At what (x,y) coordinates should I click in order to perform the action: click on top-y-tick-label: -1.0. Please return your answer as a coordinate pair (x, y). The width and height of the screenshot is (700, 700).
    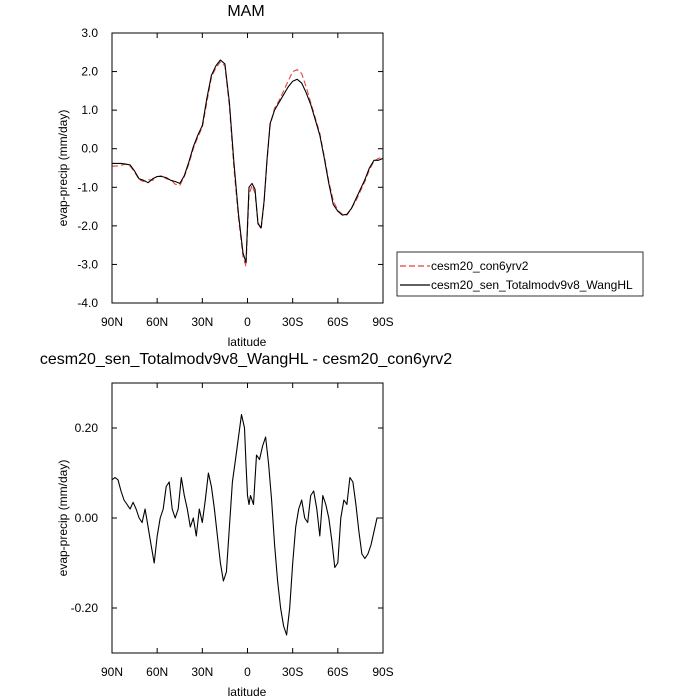
    Looking at the image, I should click on (87, 187).